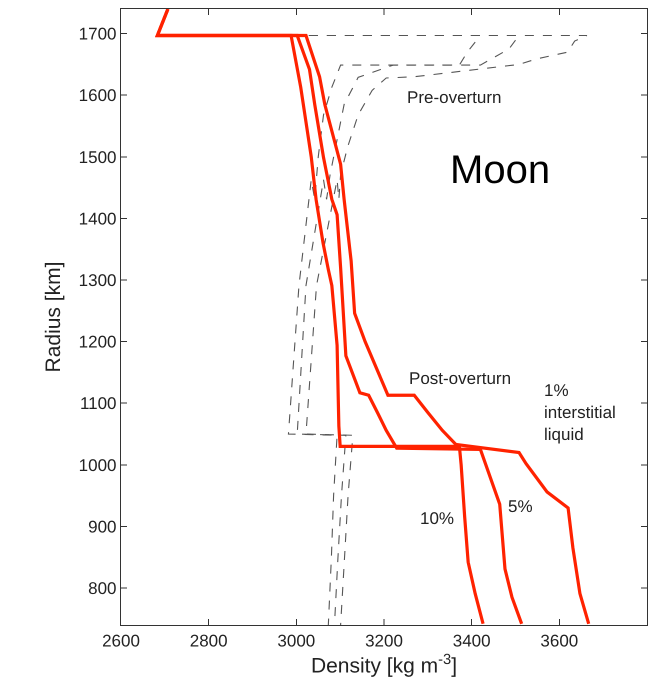 Image resolution: width=650 pixels, height=695 pixels. Describe the element at coordinates (559, 641) in the screenshot. I see `x-tick-label: 3600` at that location.